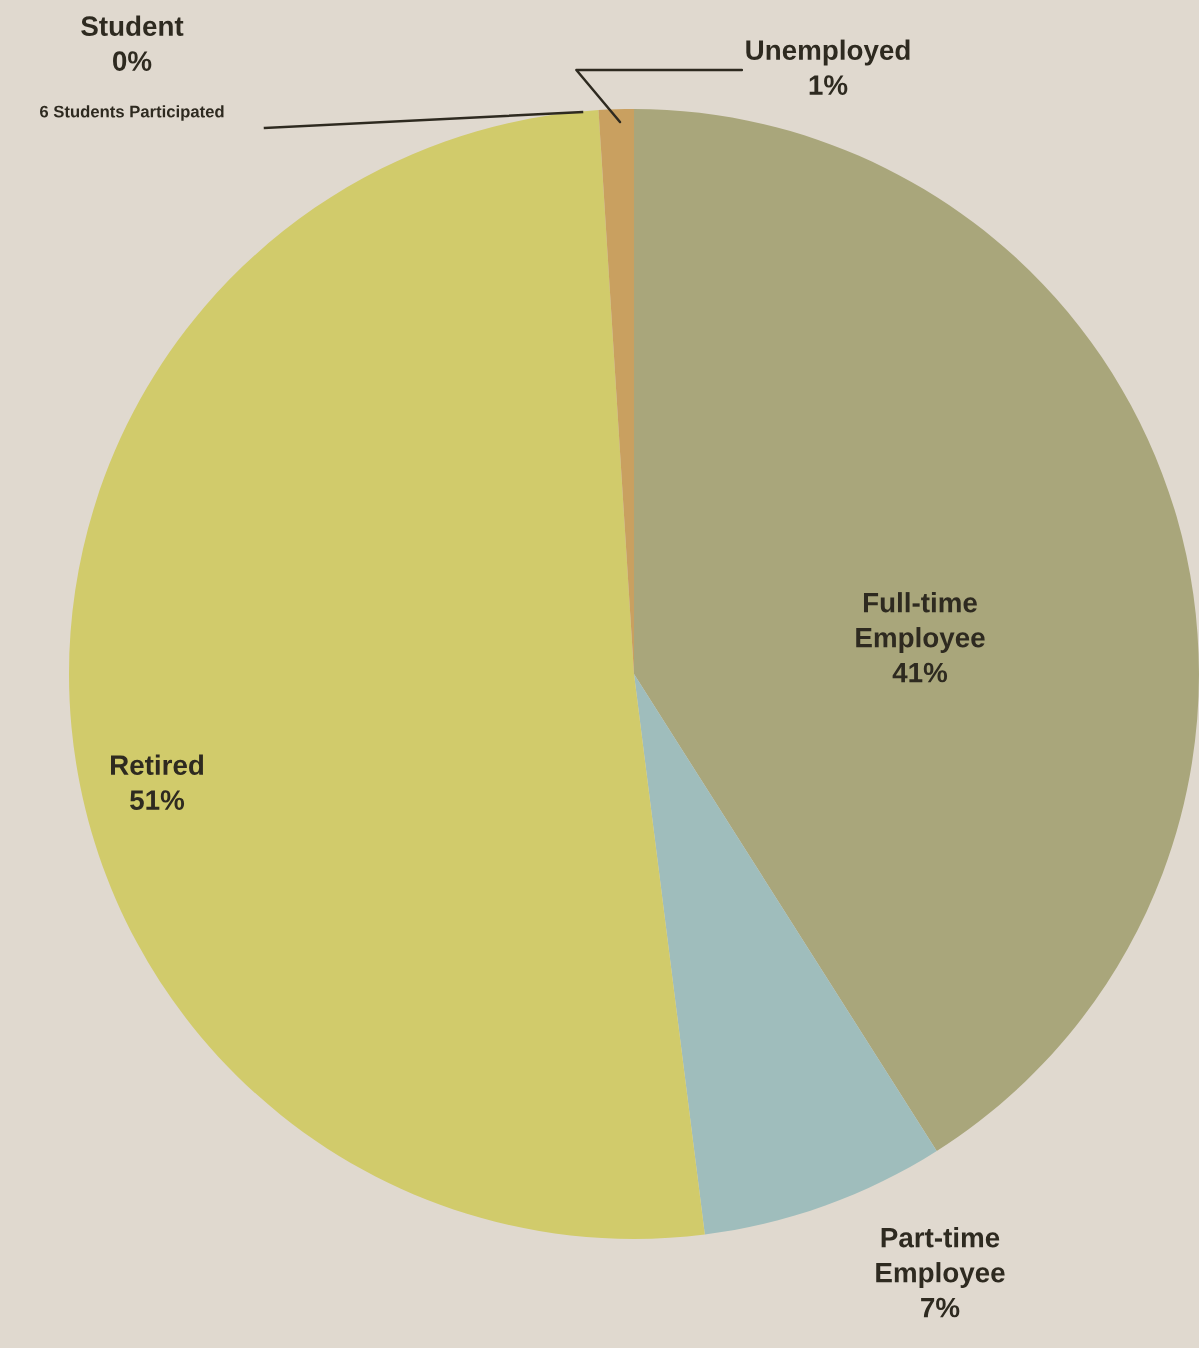 The width and height of the screenshot is (1199, 1348). What do you see at coordinates (132, 25) in the screenshot?
I see `category-label: Student` at bounding box center [132, 25].